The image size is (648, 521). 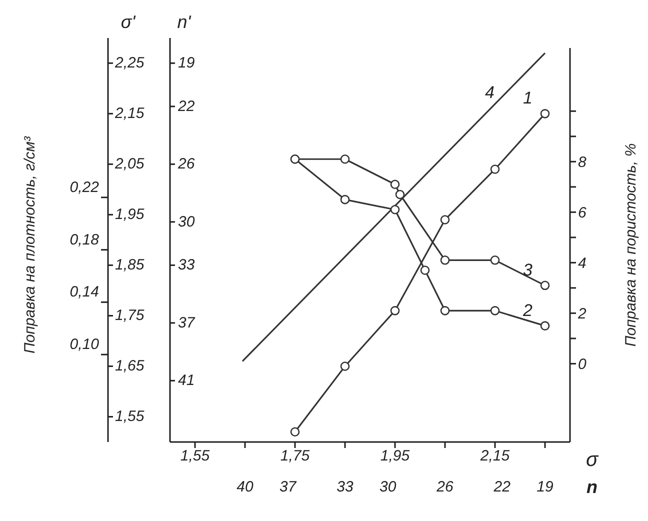 What do you see at coordinates (130, 315) in the screenshot?
I see `y-tick-label: 1,75` at bounding box center [130, 315].